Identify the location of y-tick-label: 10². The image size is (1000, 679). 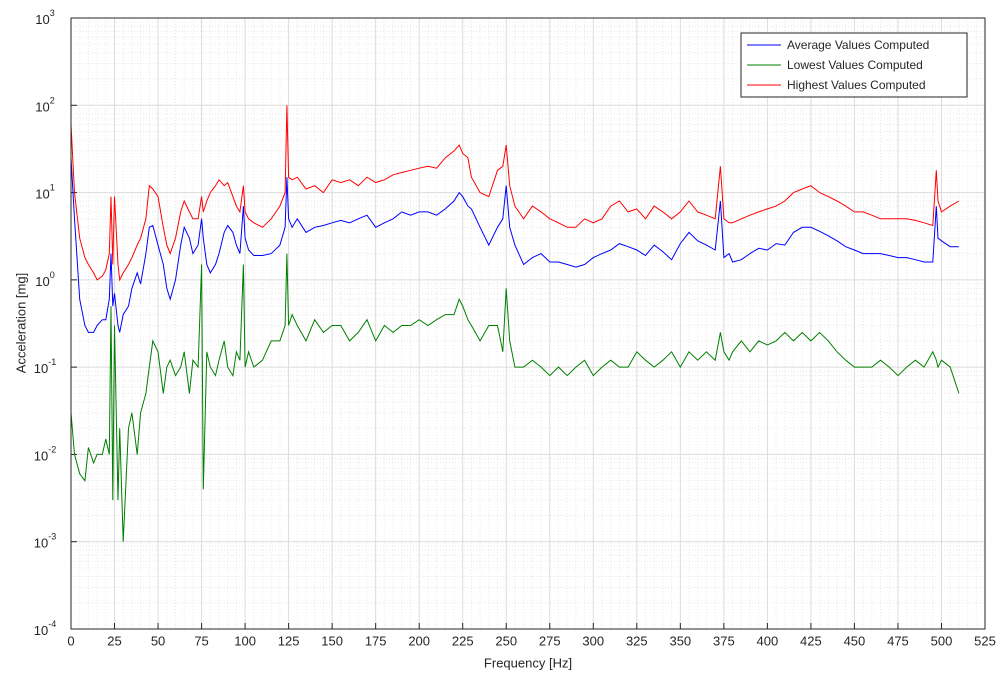
(44, 105).